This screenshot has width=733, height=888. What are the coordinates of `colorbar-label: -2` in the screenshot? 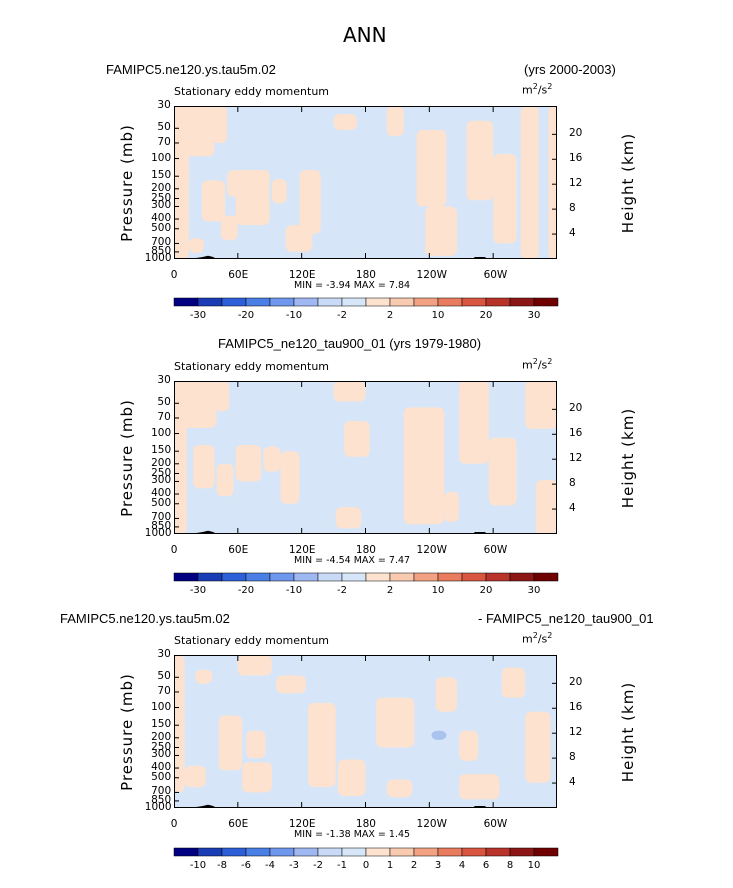 It's located at (342, 590).